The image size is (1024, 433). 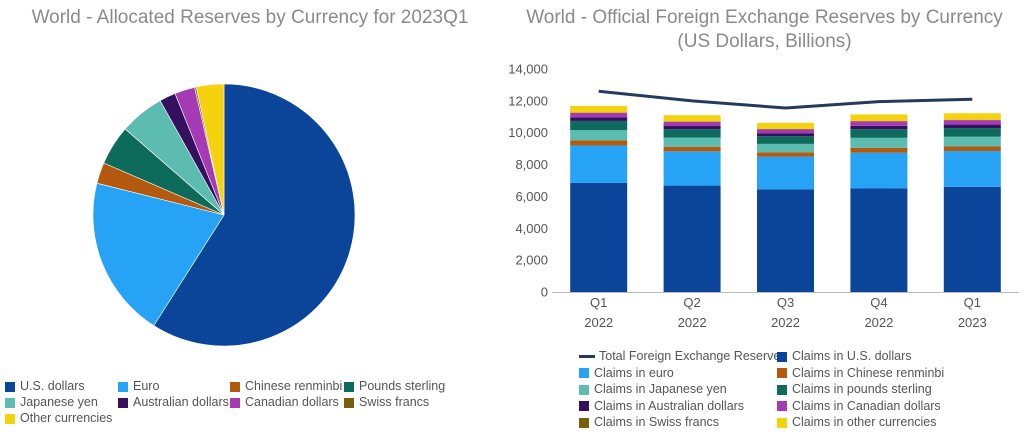 I want to click on legend-label: Euro, so click(x=146, y=386).